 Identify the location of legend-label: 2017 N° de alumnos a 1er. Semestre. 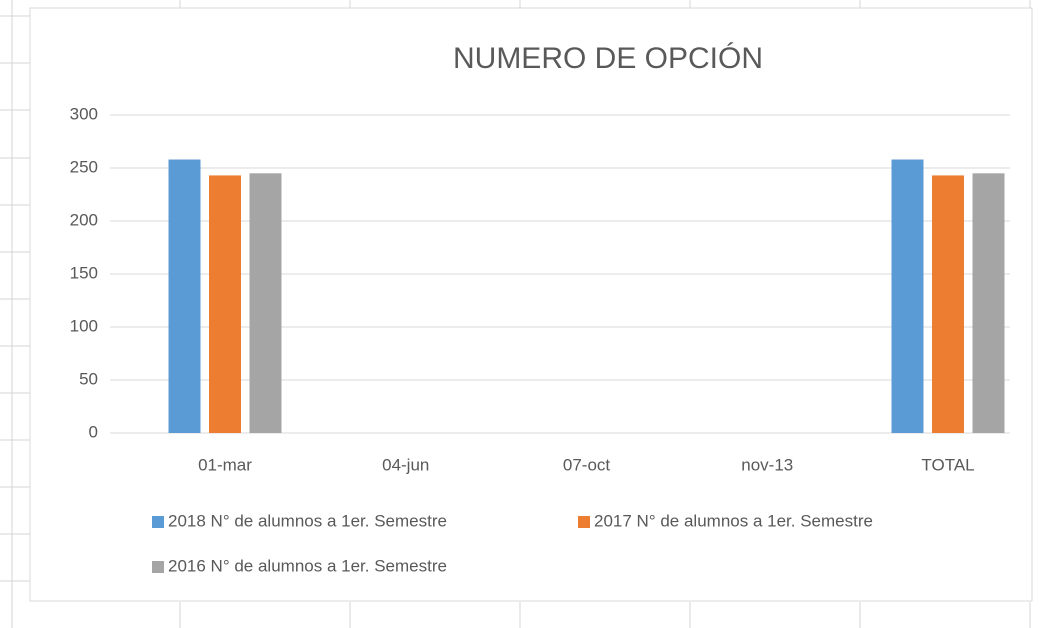
(733, 520).